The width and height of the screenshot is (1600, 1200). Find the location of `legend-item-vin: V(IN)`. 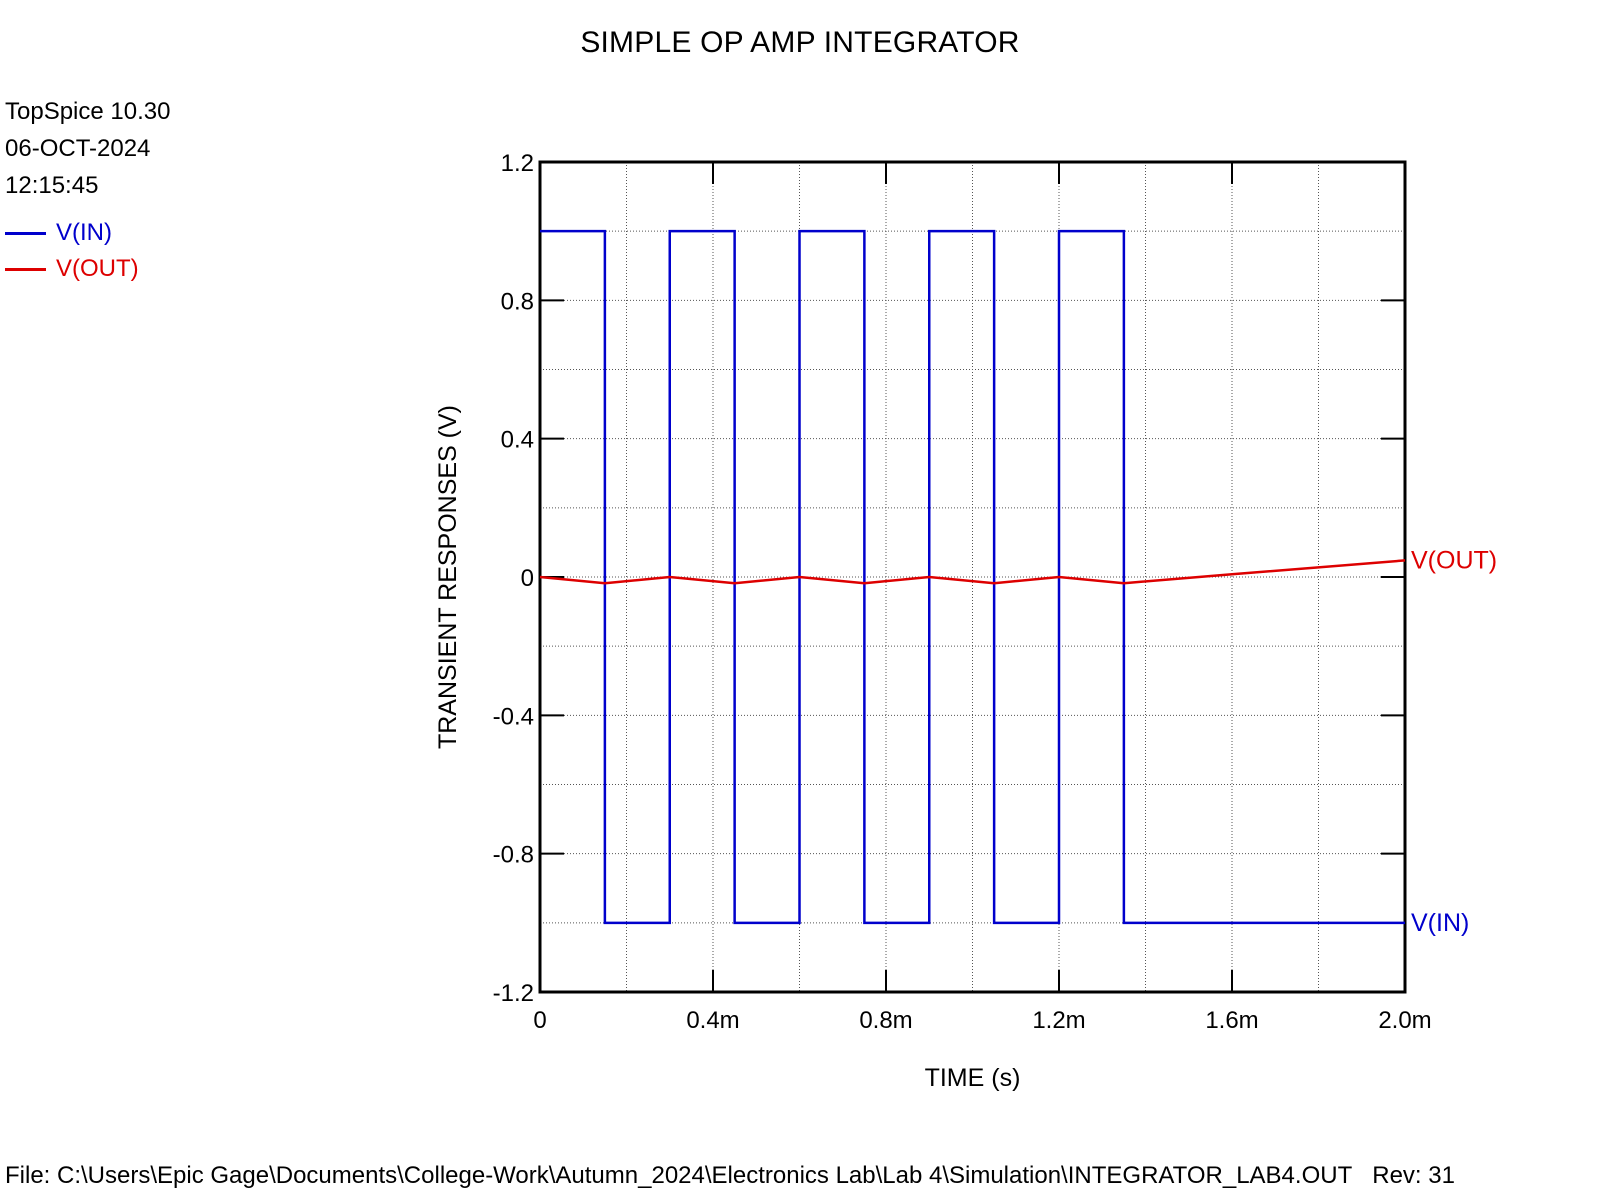

legend-item-vin: V(IN) is located at coordinates (105, 234).